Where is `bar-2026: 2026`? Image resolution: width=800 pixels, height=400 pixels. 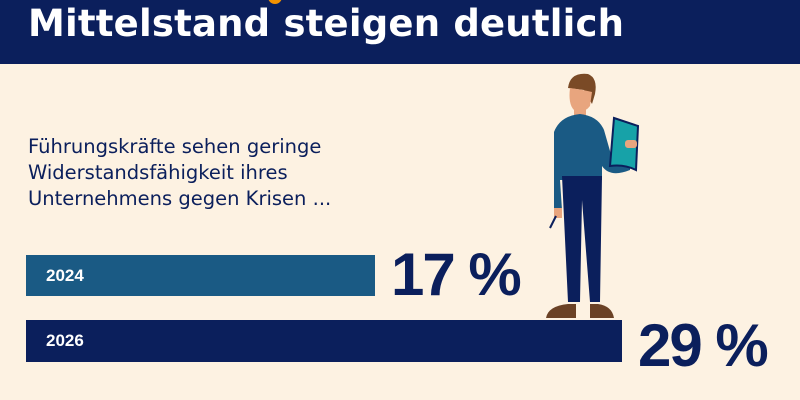 bar-2026: 2026 is located at coordinates (324, 341).